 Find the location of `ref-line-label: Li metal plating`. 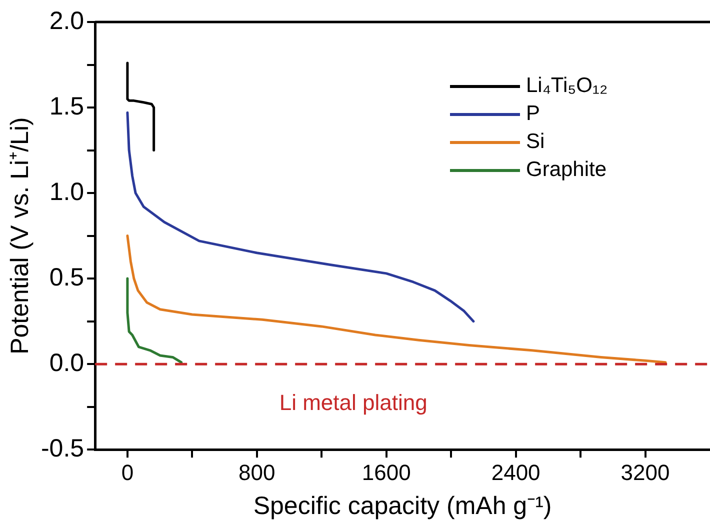

ref-line-label: Li metal plating is located at coordinates (353, 403).